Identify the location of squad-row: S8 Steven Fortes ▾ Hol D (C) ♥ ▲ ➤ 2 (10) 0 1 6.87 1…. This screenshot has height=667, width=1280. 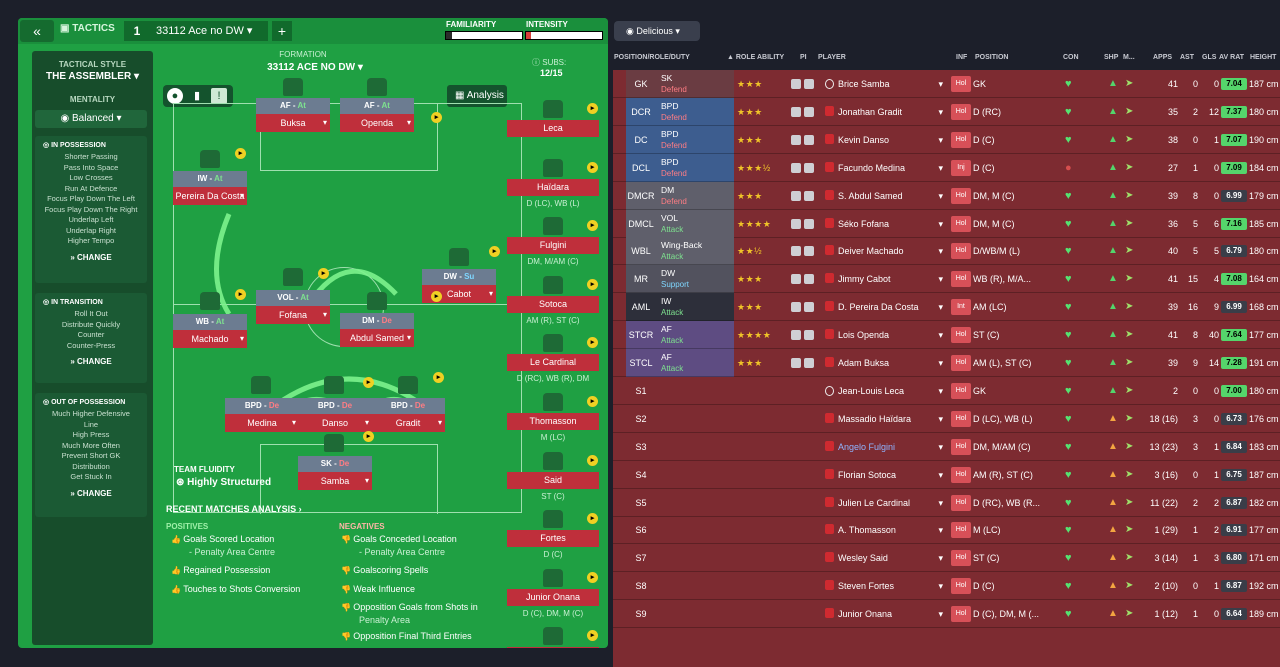
(946, 586).